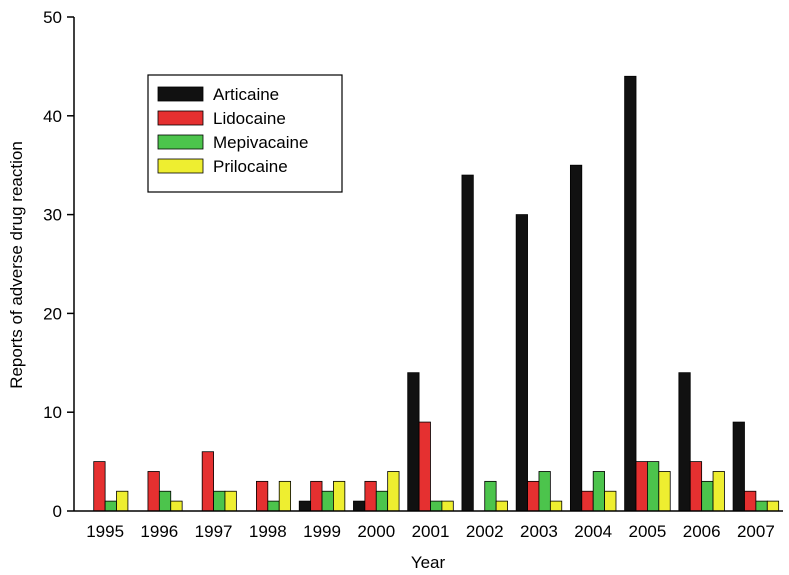 Image resolution: width=789 pixels, height=575 pixels. What do you see at coordinates (52, 313) in the screenshot?
I see `y-tick-label: 20` at bounding box center [52, 313].